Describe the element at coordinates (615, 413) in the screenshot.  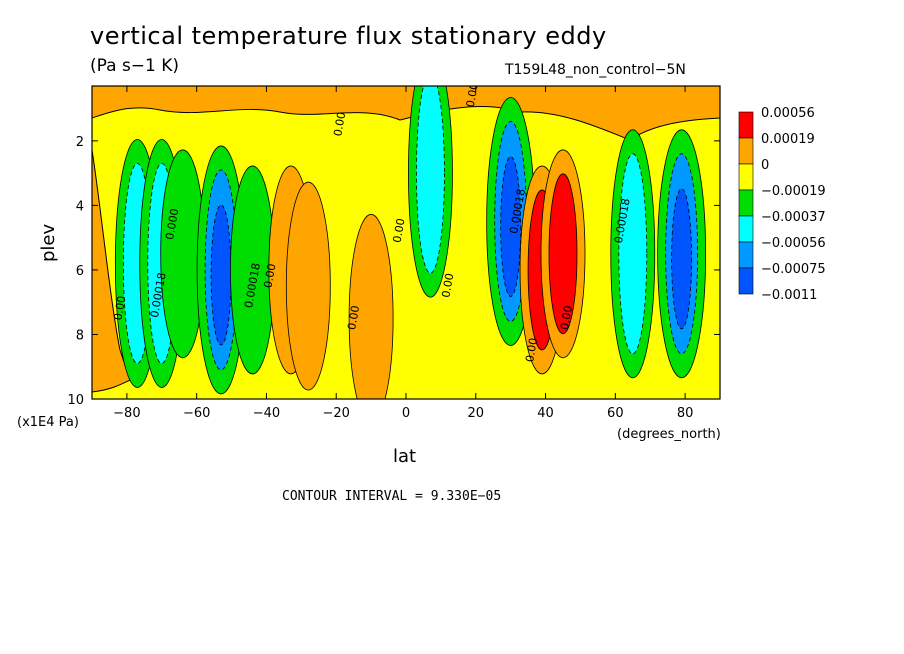
I see `x-tick-label-7: 60` at that location.